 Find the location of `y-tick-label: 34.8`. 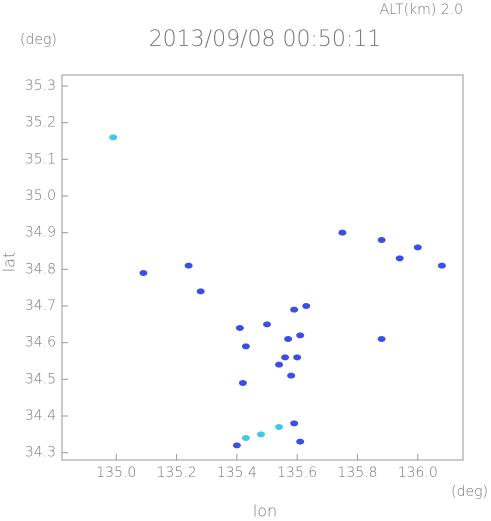

y-tick-label: 34.8 is located at coordinates (40, 269).